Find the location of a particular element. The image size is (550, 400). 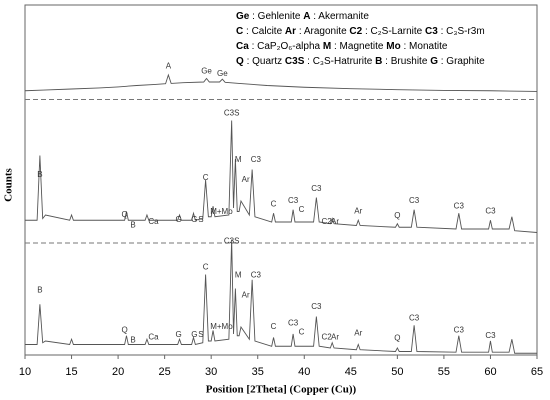

legend-abbr: A is located at coordinates (306, 16).